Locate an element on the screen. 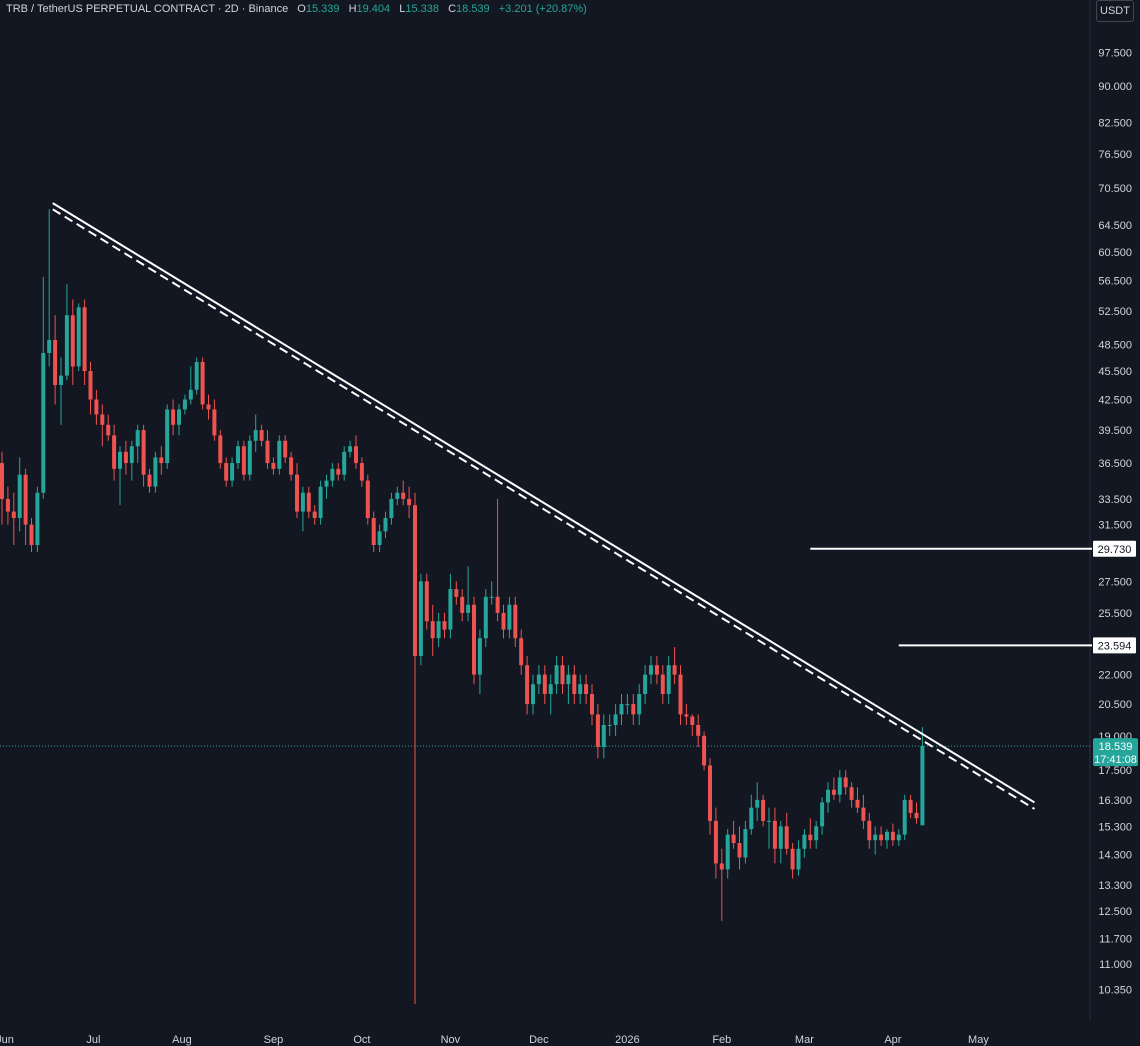 This screenshot has width=1140, height=1046. currency-unit-button: USDT is located at coordinates (1115, 11).